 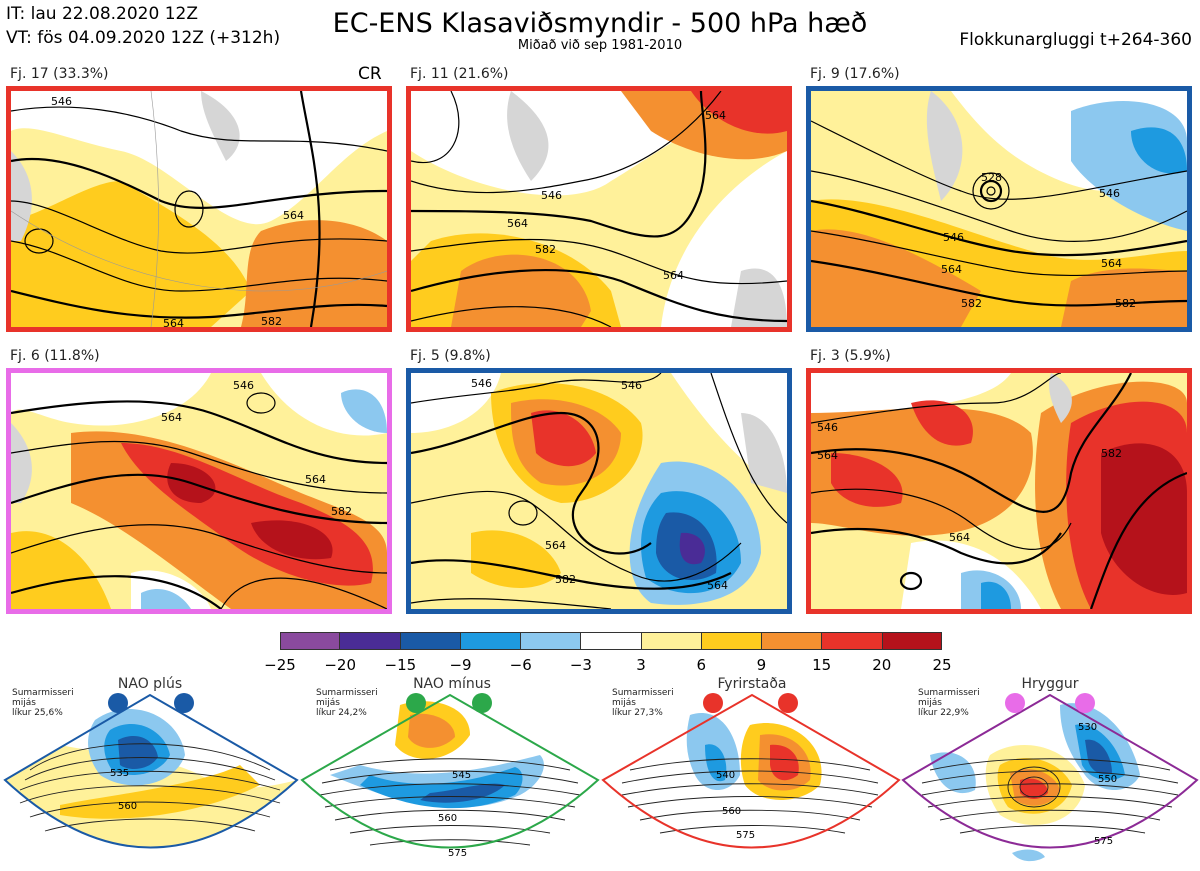 I want to click on panel-caption-3: Fj. 9 (17.6%), so click(x=855, y=74).